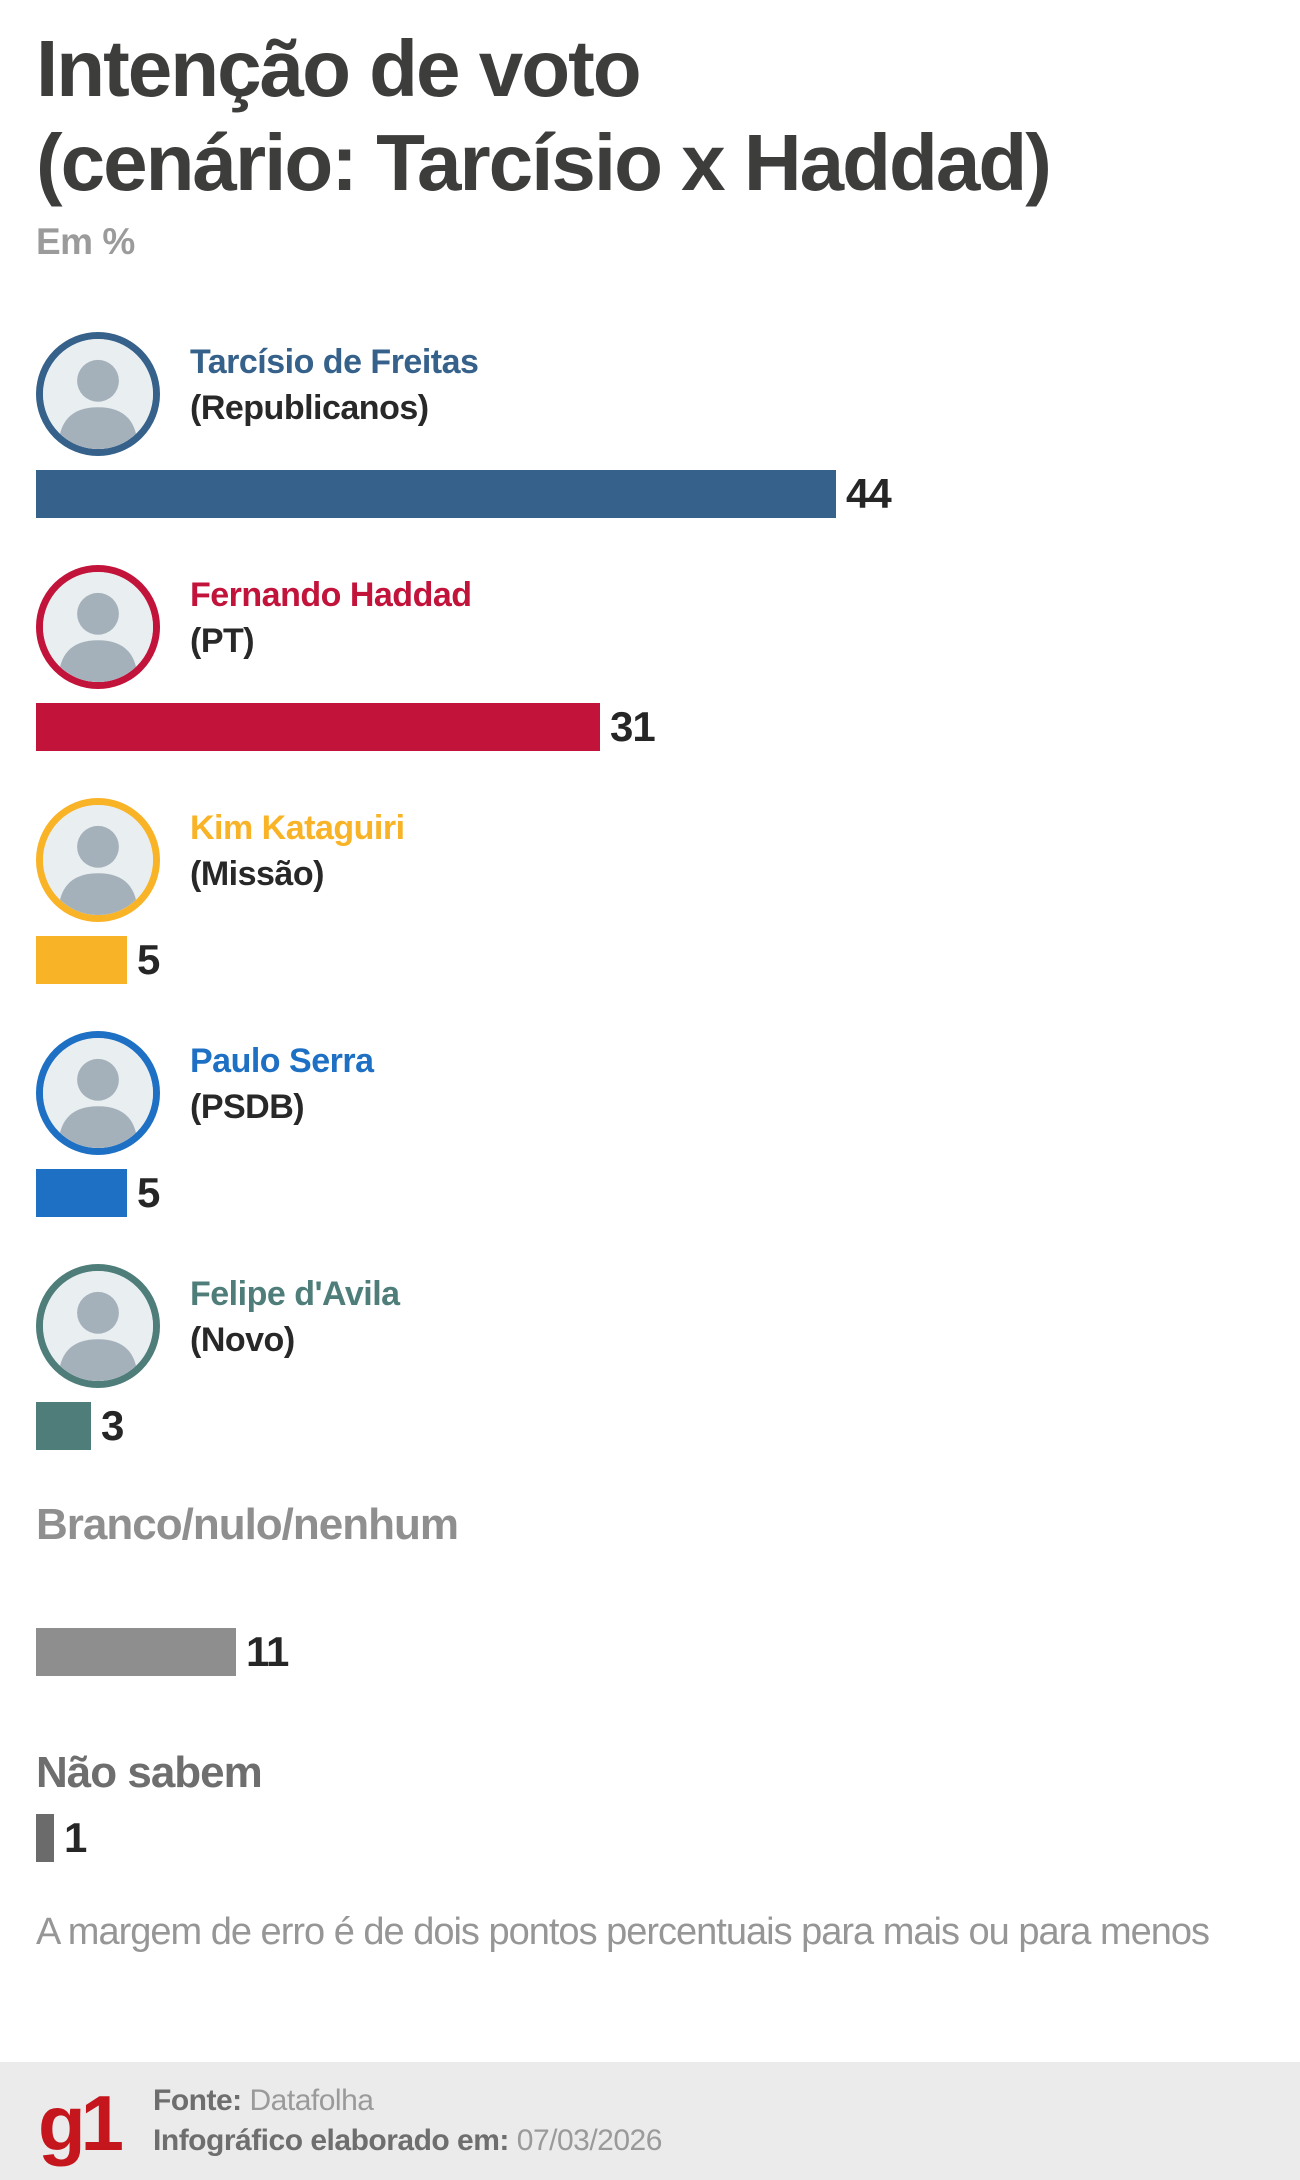  I want to click on candidate-texts: Tarcísio de Freitas (Republicanos), so click(334, 380).